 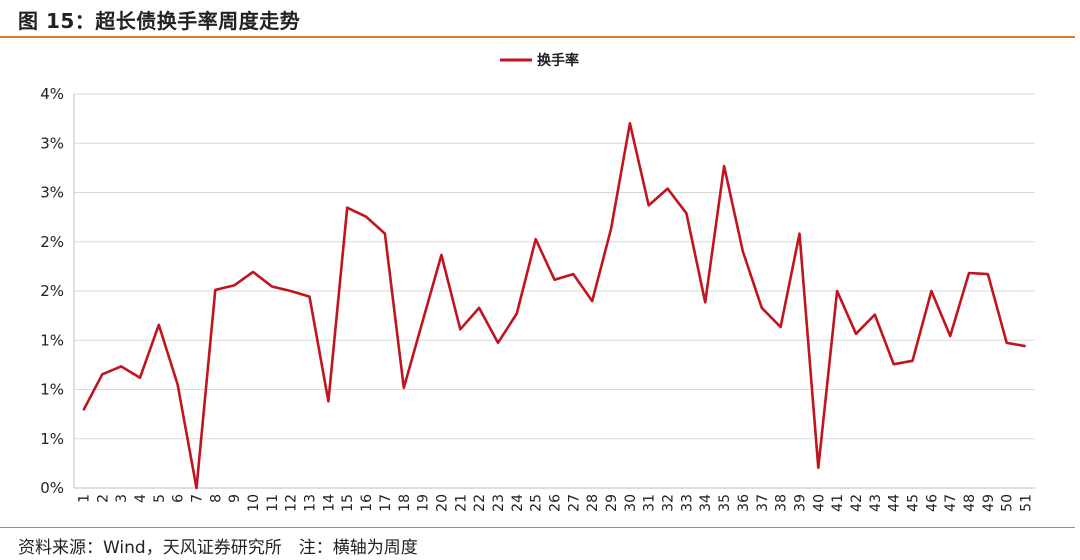 What do you see at coordinates (273, 503) in the screenshot?
I see `x-tick-label: 11` at bounding box center [273, 503].